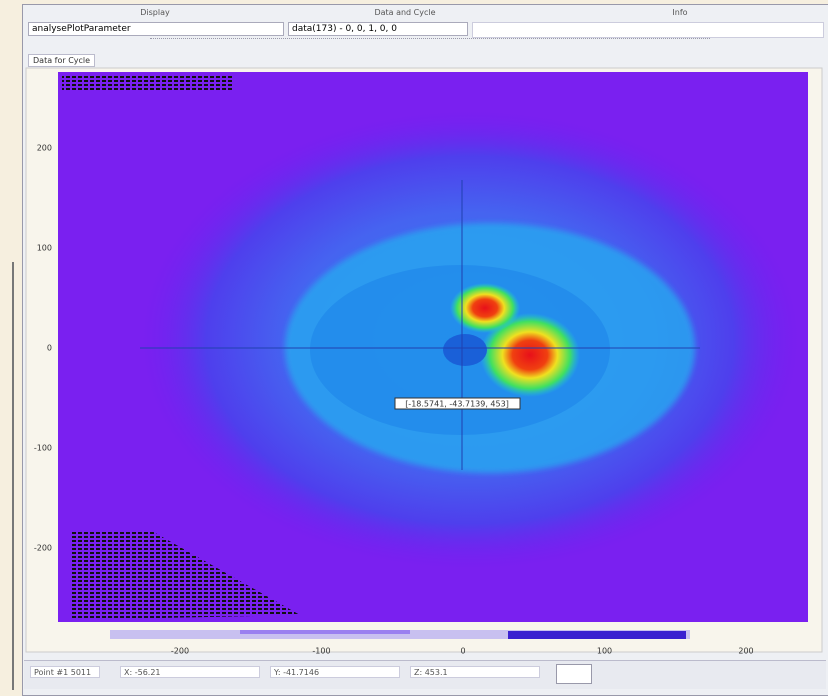  What do you see at coordinates (378, 29) in the screenshot?
I see `data-field: data(173) - 0, 0, 1, 0, 0` at bounding box center [378, 29].